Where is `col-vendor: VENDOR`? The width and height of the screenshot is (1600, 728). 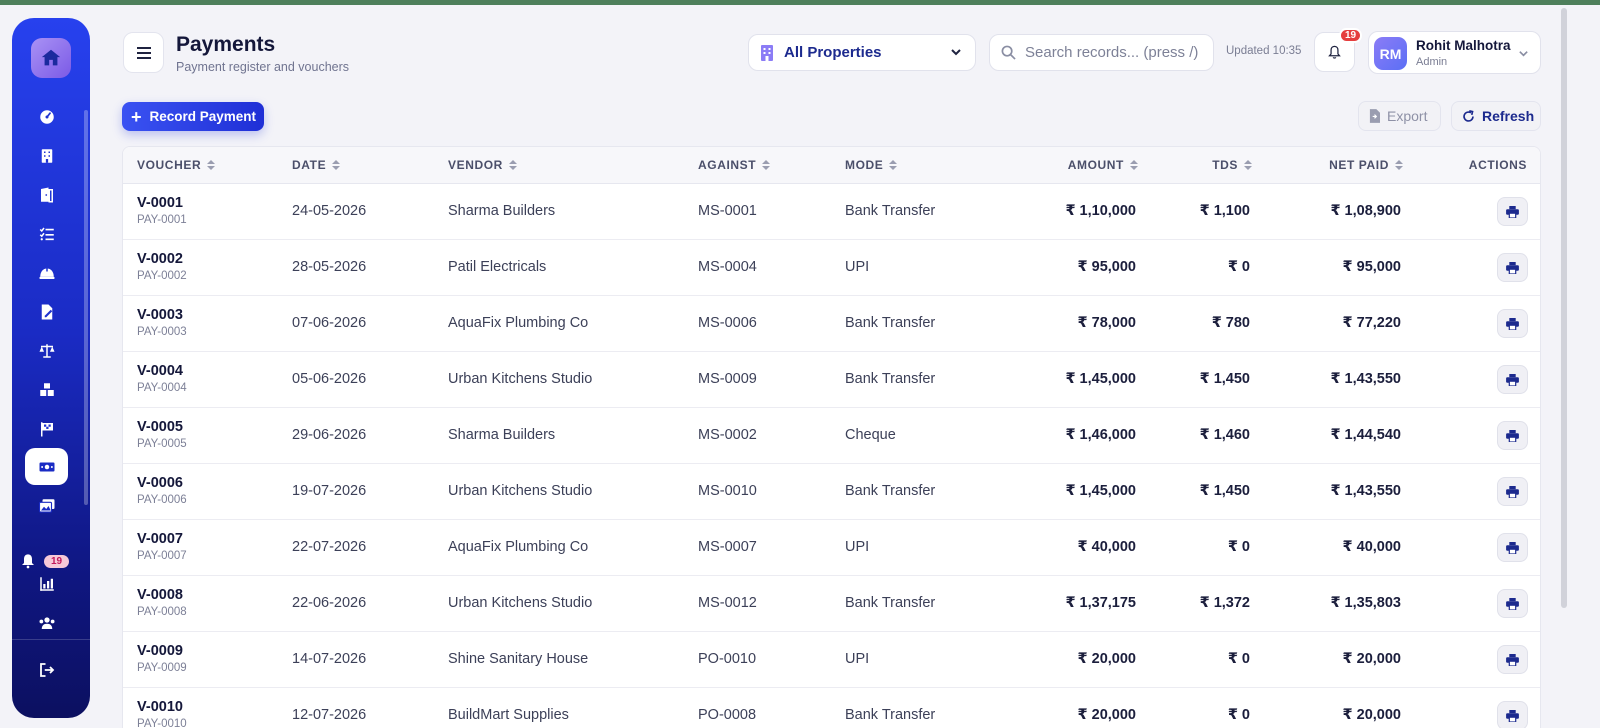 col-vendor: VENDOR is located at coordinates (482, 165).